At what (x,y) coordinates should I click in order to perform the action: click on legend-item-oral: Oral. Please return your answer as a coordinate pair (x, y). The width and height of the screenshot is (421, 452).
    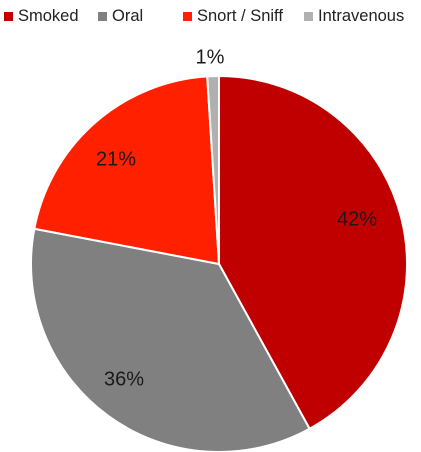
    Looking at the image, I should click on (120, 16).